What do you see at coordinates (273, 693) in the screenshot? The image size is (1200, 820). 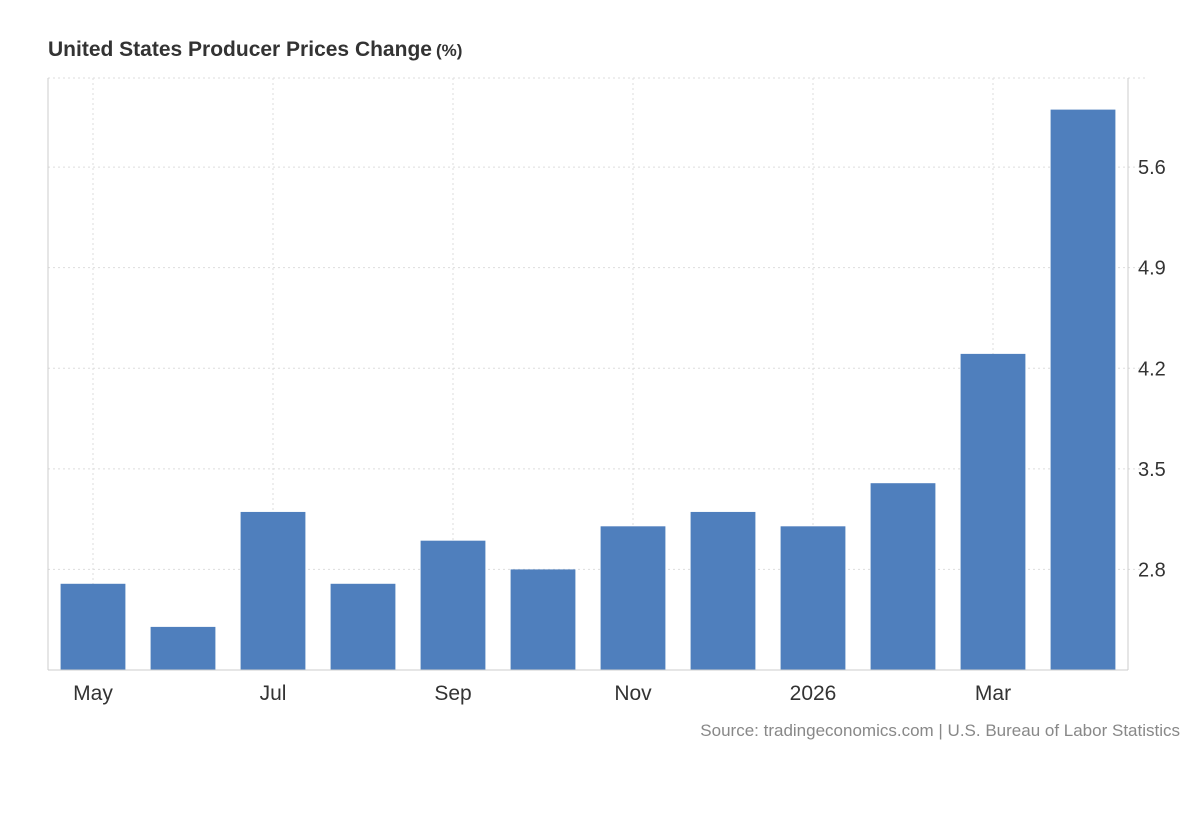 I see `x-tick-label: Jul` at bounding box center [273, 693].